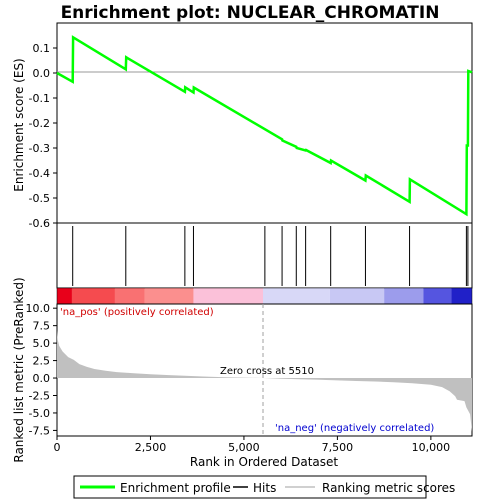 The width and height of the screenshot is (500, 500). I want to click on hits-panel, so click(264, 255).